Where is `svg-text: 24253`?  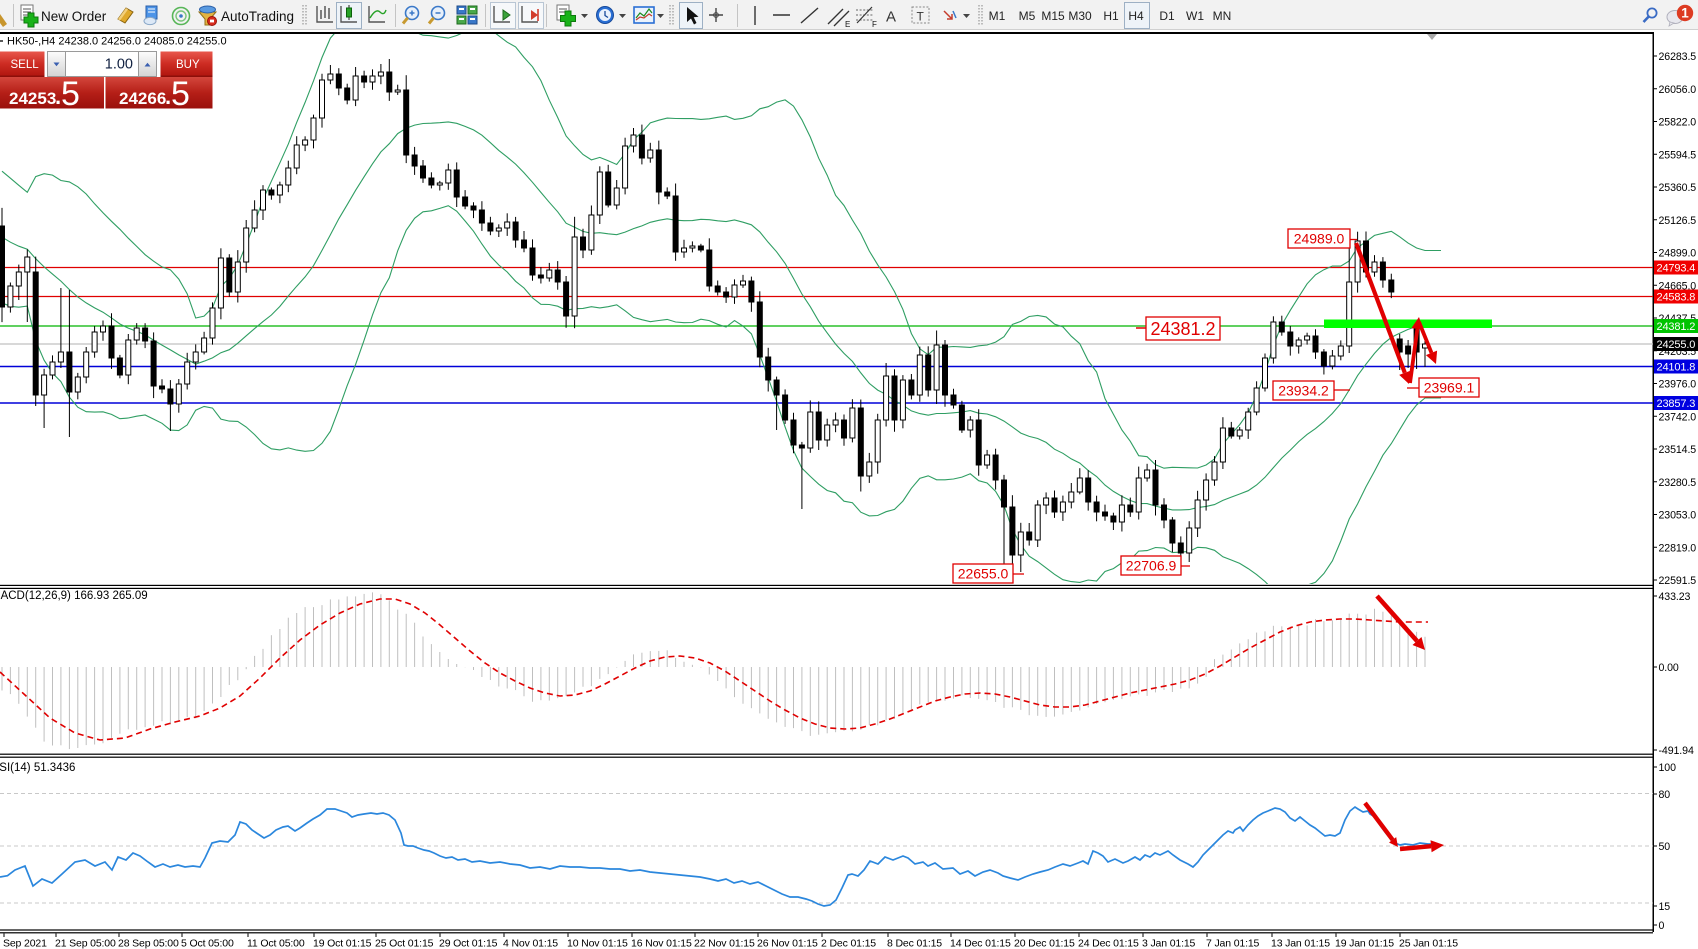
svg-text: 24253 is located at coordinates (32, 98).